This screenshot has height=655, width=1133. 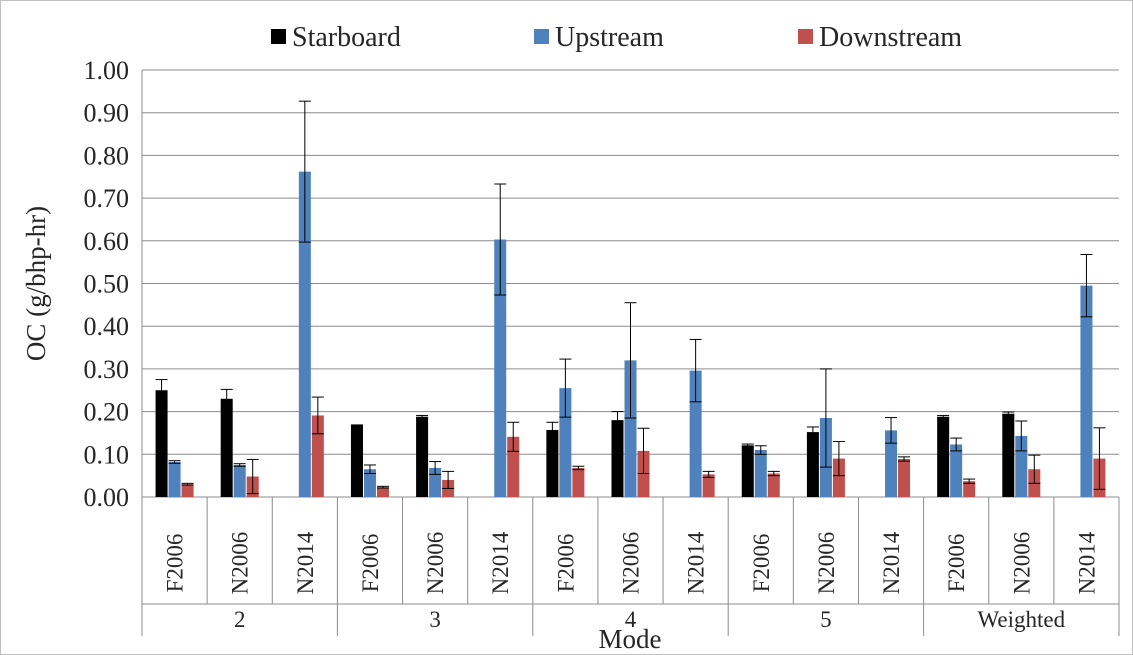 What do you see at coordinates (541, 36) in the screenshot?
I see `legend-swatch-upstream` at bounding box center [541, 36].